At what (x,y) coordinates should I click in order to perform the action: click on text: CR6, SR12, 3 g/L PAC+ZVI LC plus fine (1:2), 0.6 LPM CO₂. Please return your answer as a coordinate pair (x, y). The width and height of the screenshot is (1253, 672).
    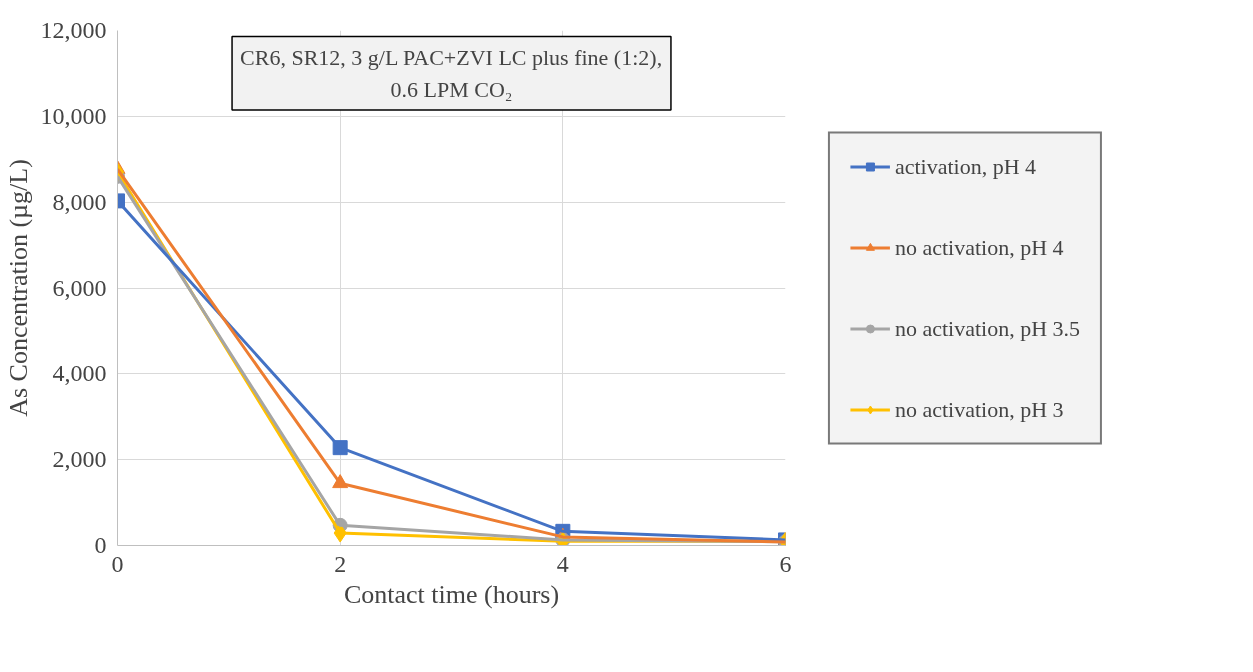
    Looking at the image, I should click on (451, 73).